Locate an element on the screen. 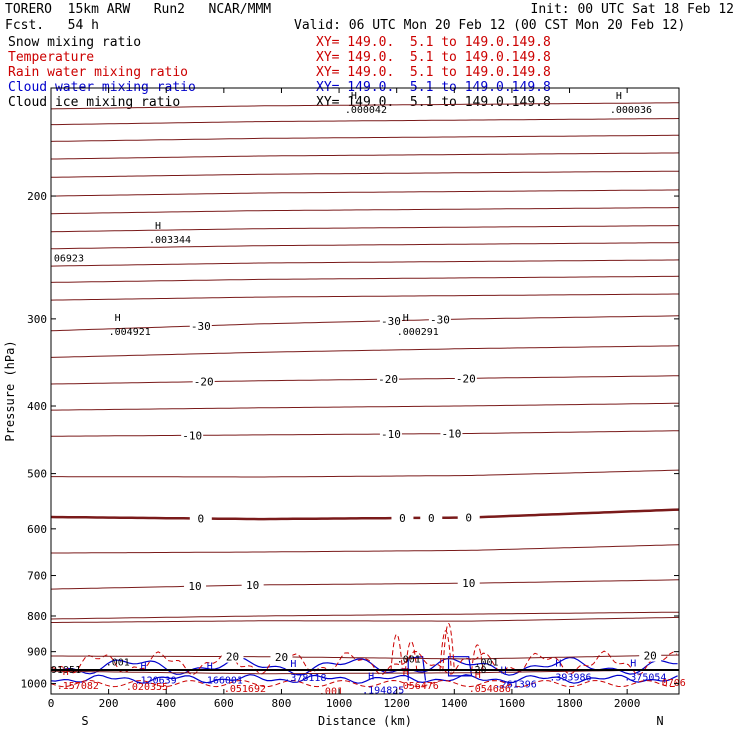 The width and height of the screenshot is (740, 740). x-tick-label: 200 is located at coordinates (109, 703).